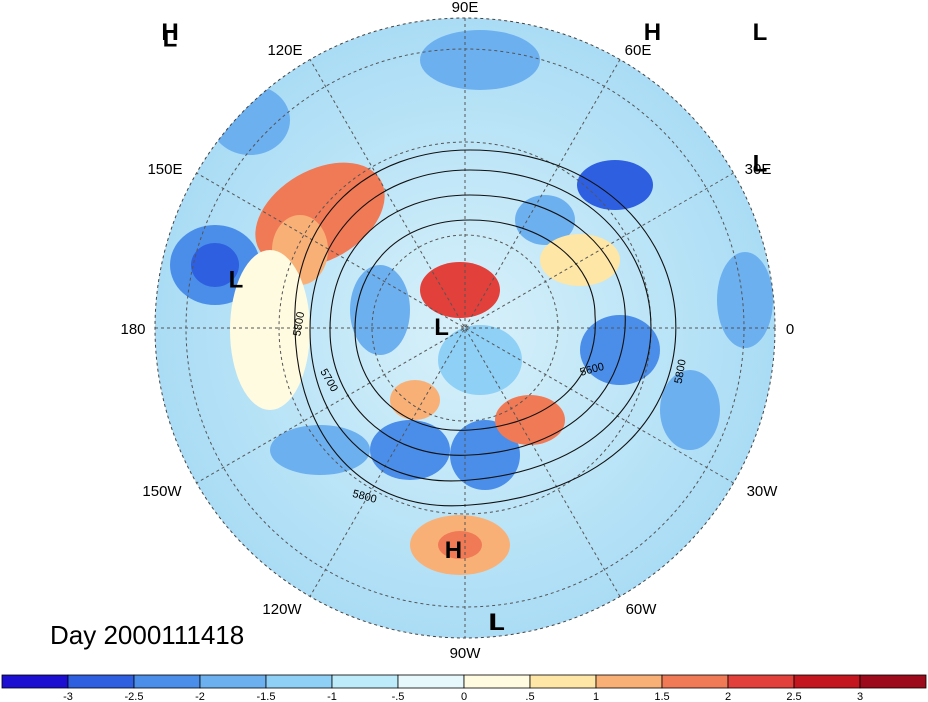 Image resolution: width=928 pixels, height=702 pixels. I want to click on lon-label-30w: 30W, so click(763, 491).